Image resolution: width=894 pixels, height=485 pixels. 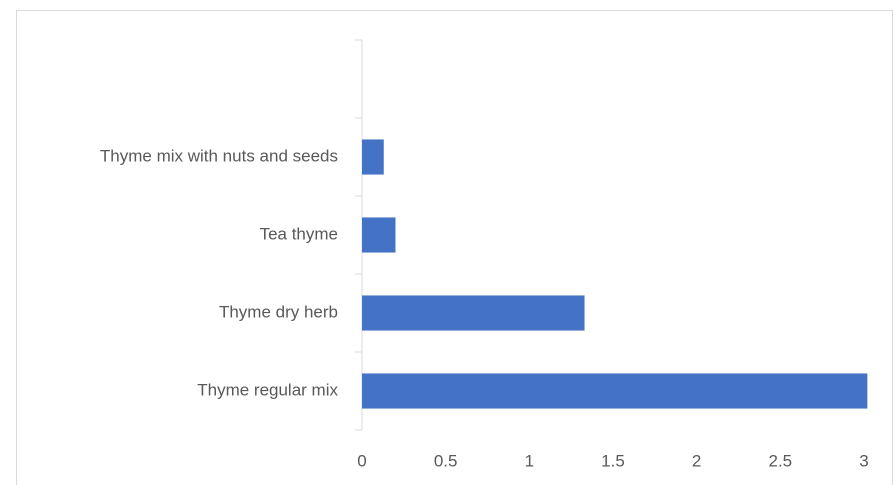 What do you see at coordinates (278, 311) in the screenshot?
I see `y-tick-label: Thyme dry herb` at bounding box center [278, 311].